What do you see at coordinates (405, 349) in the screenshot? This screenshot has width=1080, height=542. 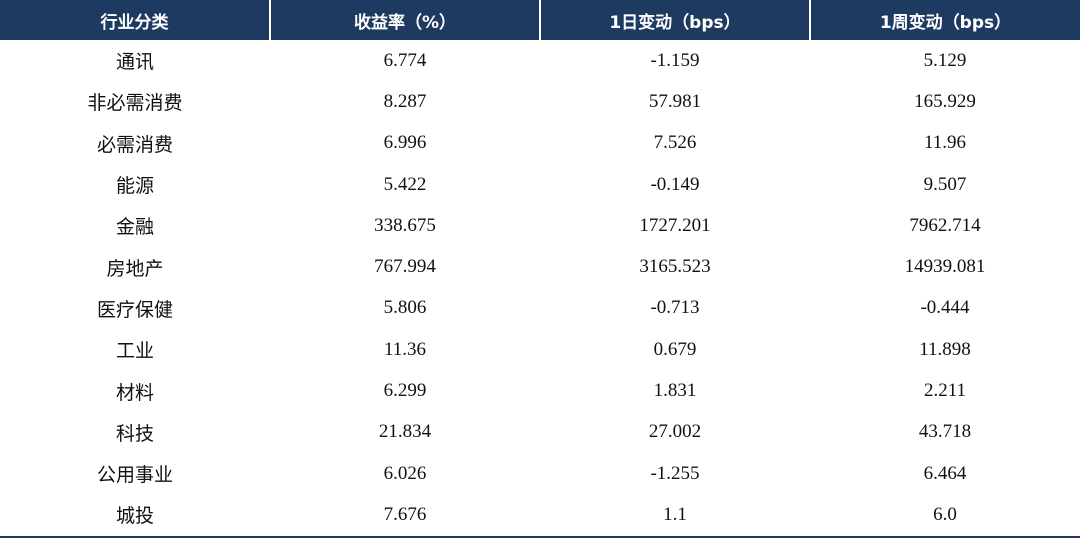 I see `value-cell: 11.36` at bounding box center [405, 349].